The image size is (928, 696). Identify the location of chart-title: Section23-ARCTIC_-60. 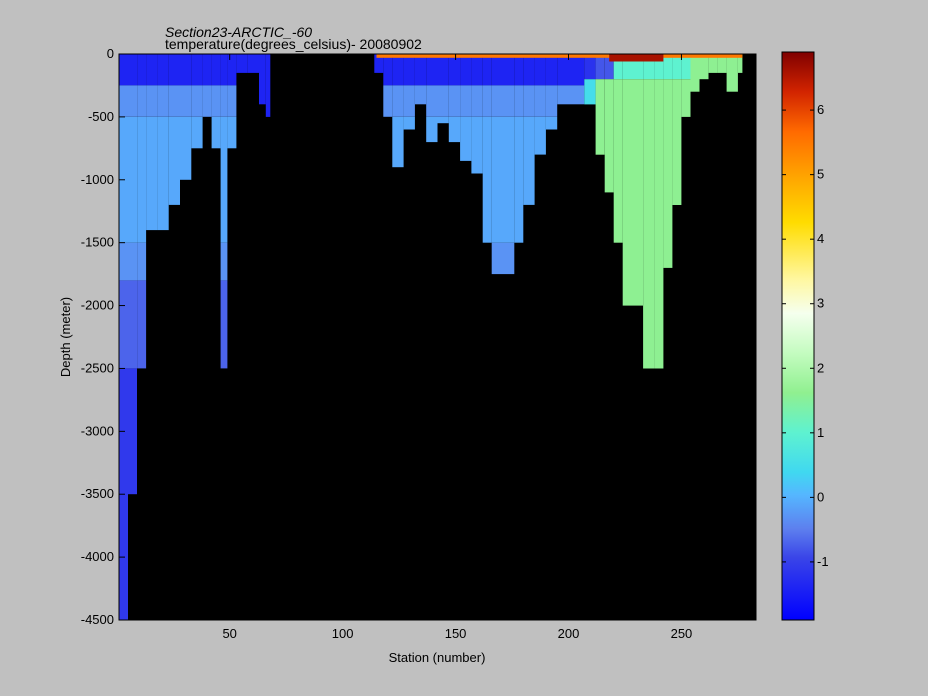
(238, 32).